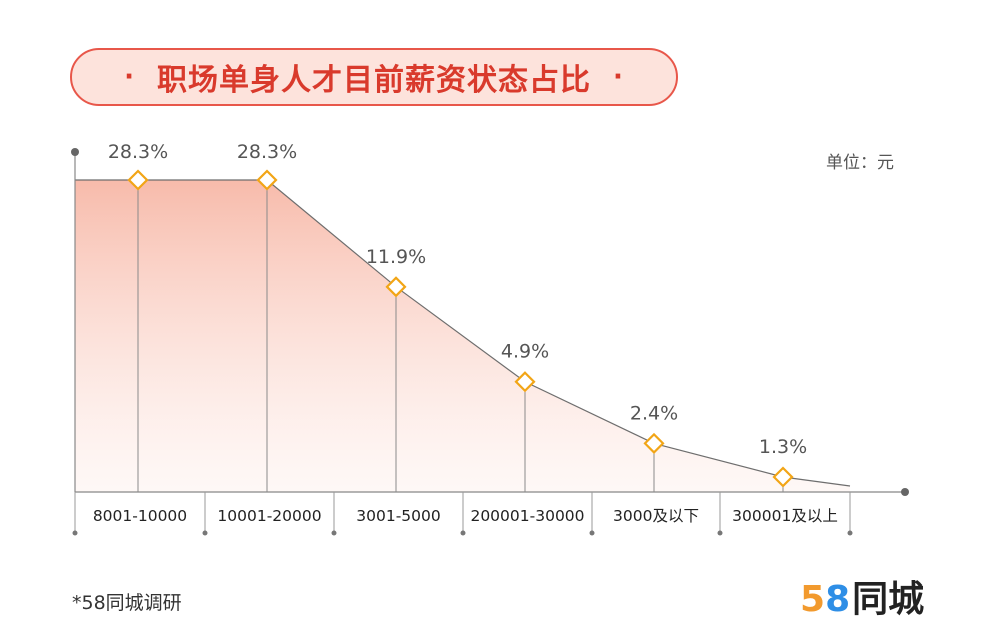 This screenshot has width=1000, height=640. I want to click on logo-digit-8: 8, so click(838, 599).